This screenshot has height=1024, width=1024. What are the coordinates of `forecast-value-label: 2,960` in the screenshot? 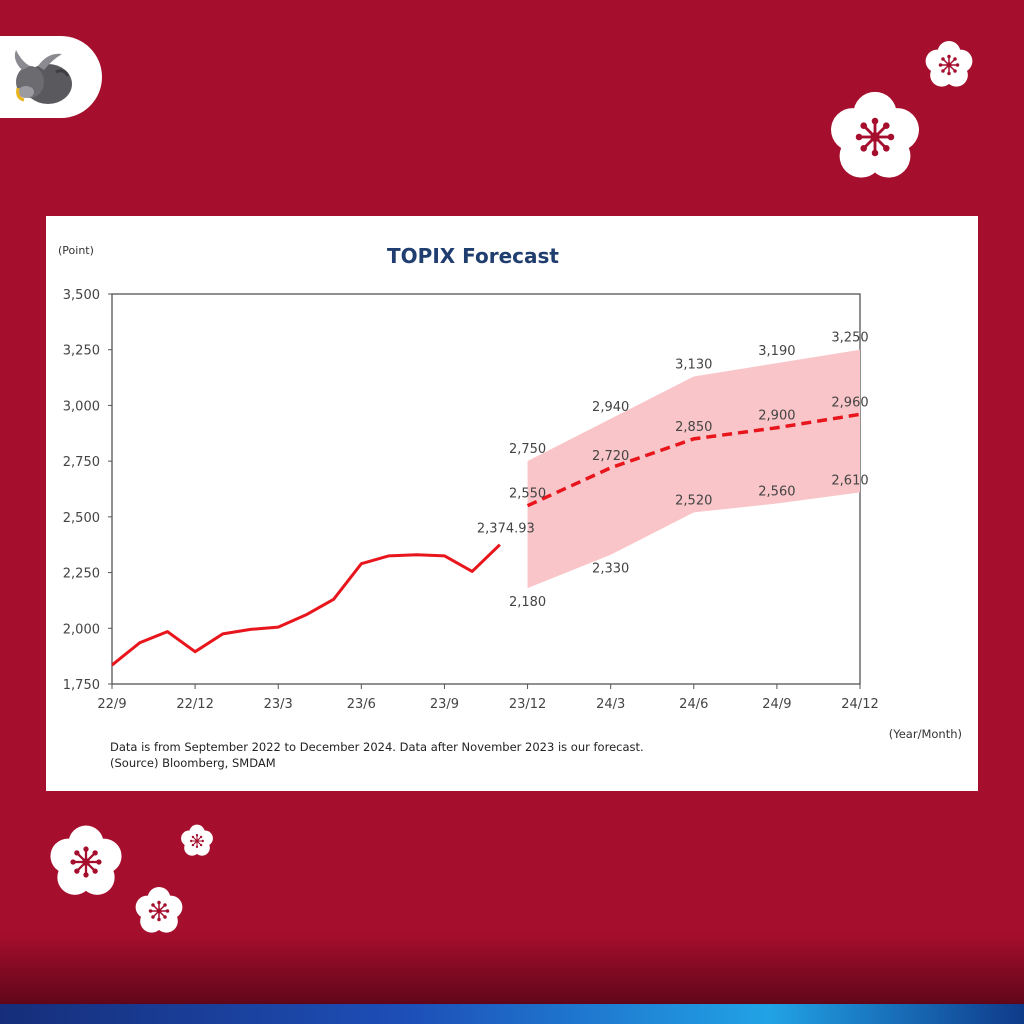 It's located at (849, 402).